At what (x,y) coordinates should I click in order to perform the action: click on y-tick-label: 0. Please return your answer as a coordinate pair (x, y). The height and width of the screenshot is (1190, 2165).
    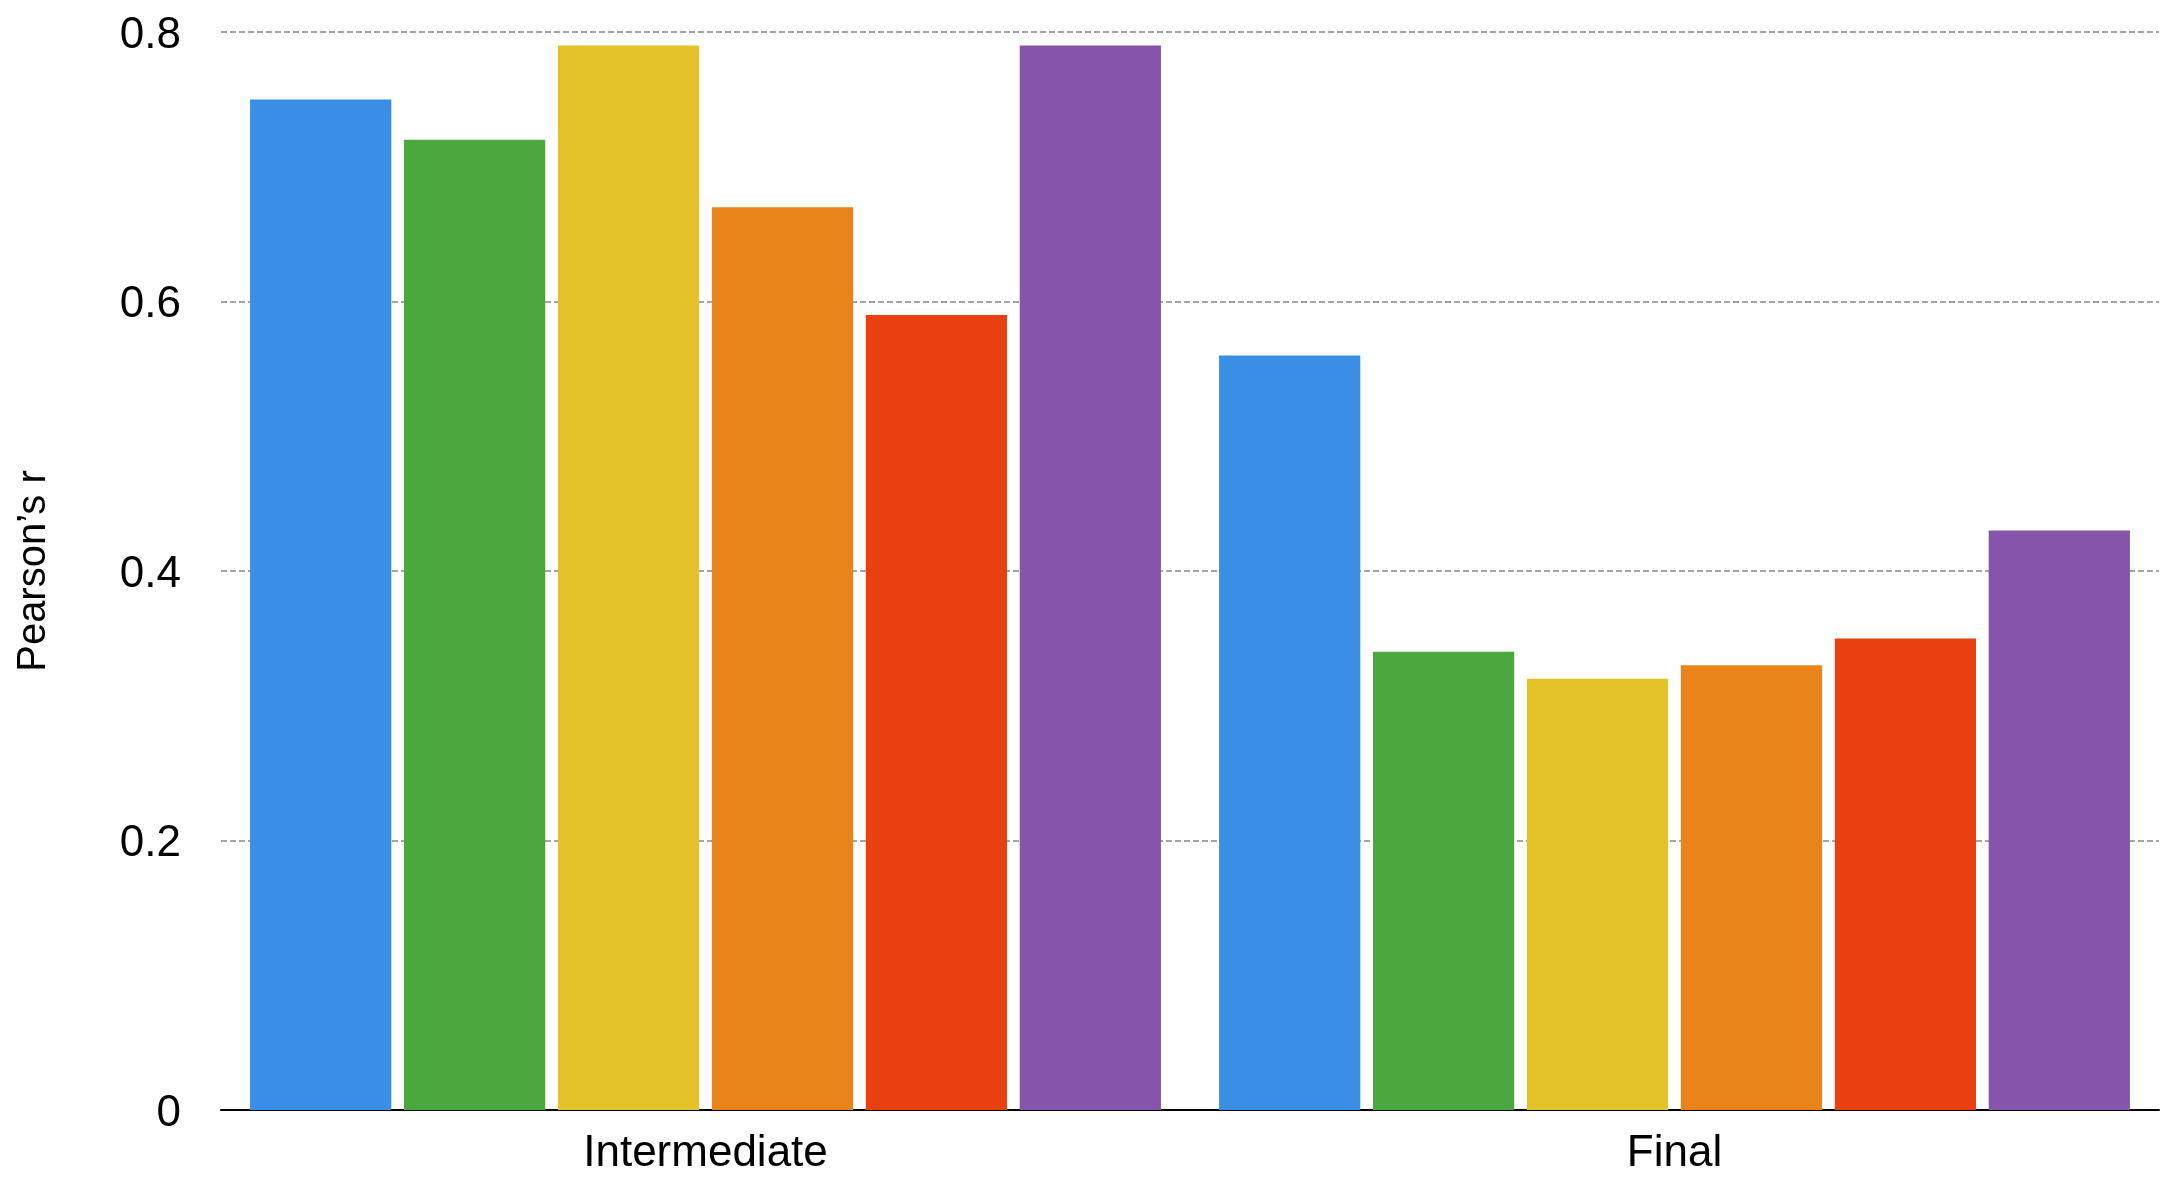
    Looking at the image, I should click on (168, 1110).